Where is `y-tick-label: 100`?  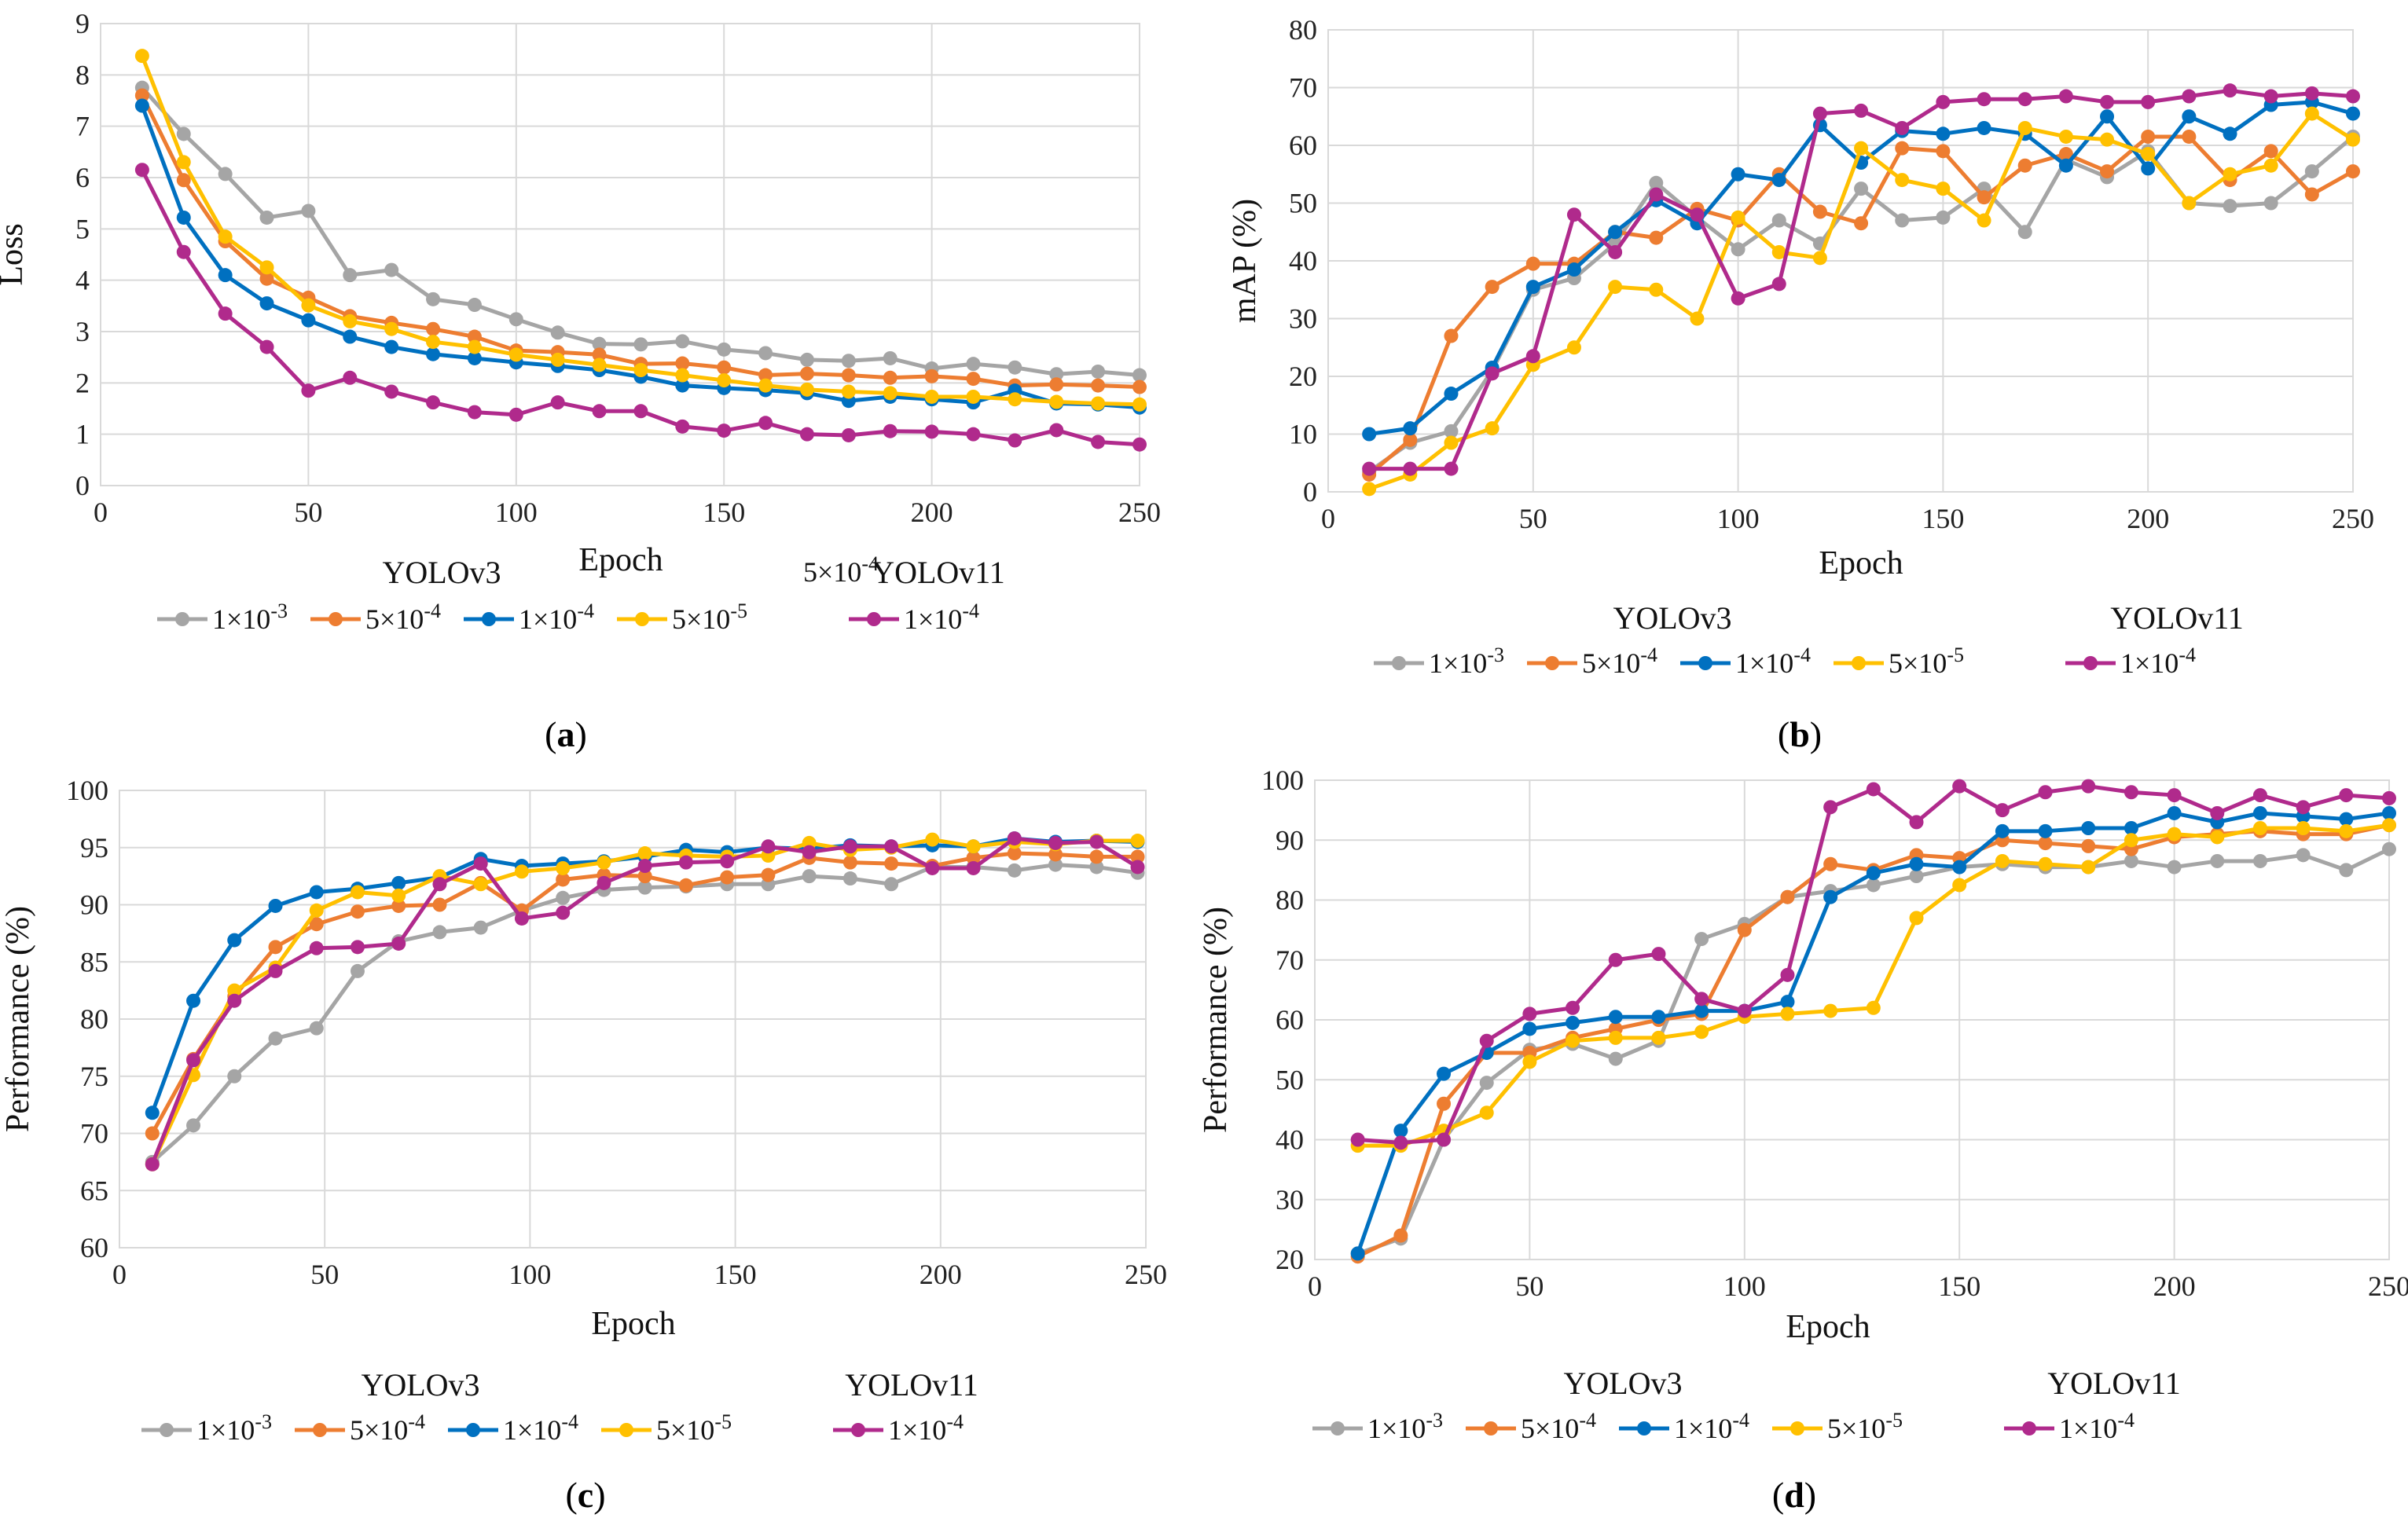
y-tick-label: 100 is located at coordinates (1282, 780).